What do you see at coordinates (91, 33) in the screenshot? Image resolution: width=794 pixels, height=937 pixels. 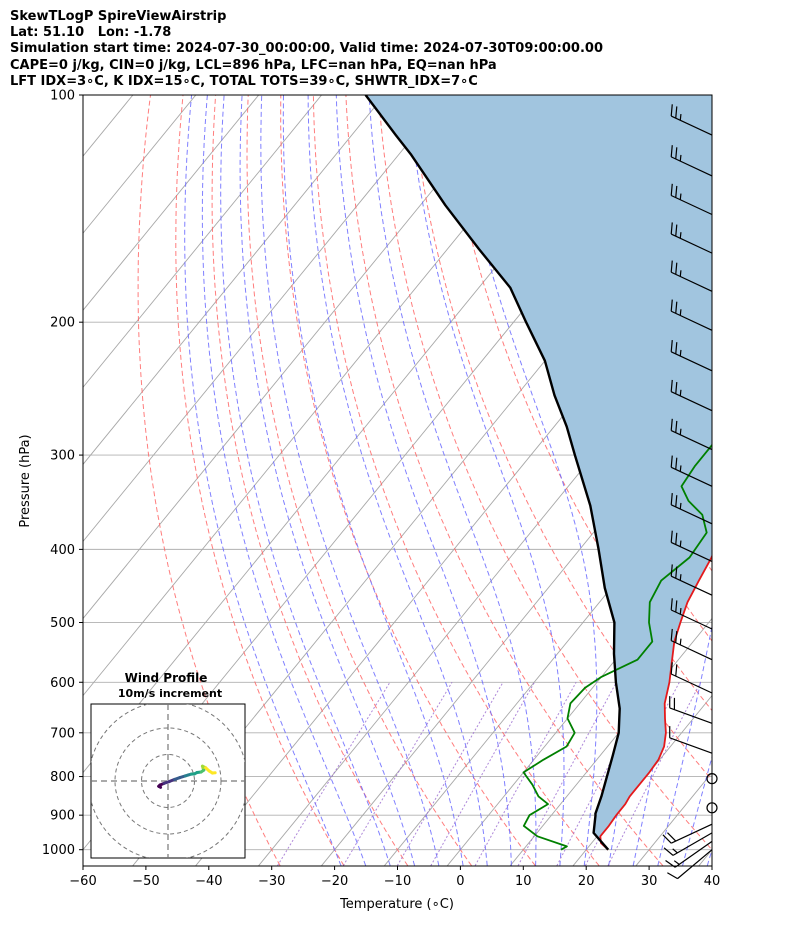 I see `header-location: Lat: 51.10 Lon: -1.78` at bounding box center [91, 33].